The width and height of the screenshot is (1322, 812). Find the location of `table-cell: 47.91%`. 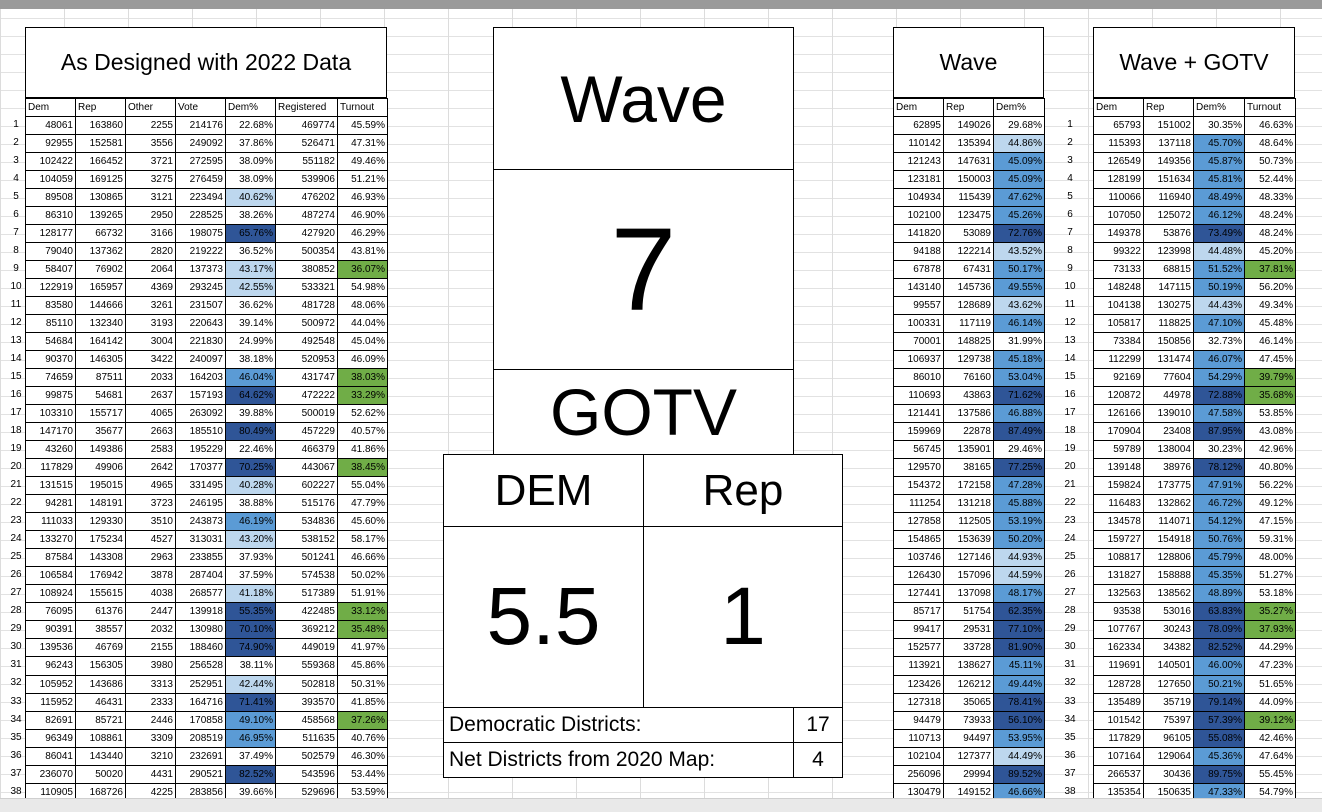

table-cell: 47.91% is located at coordinates (1219, 486).